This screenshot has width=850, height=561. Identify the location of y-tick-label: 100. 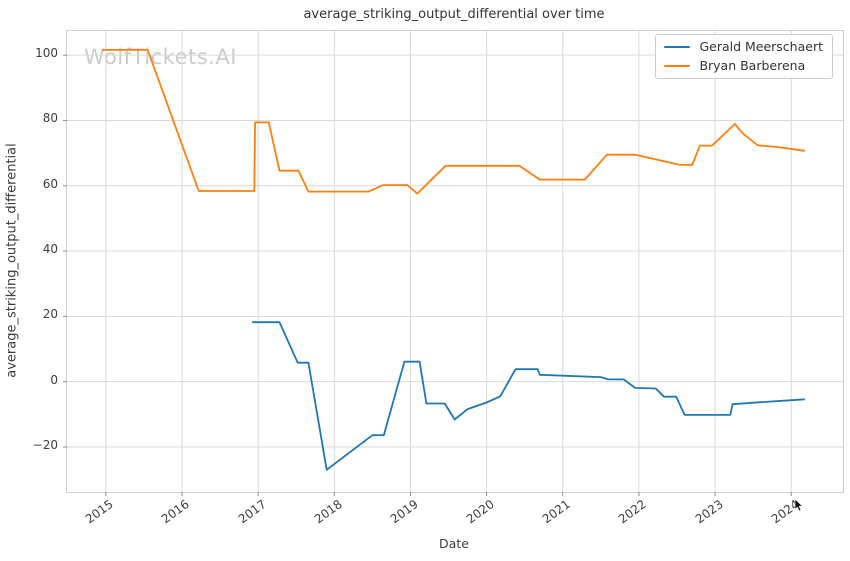
(46, 53).